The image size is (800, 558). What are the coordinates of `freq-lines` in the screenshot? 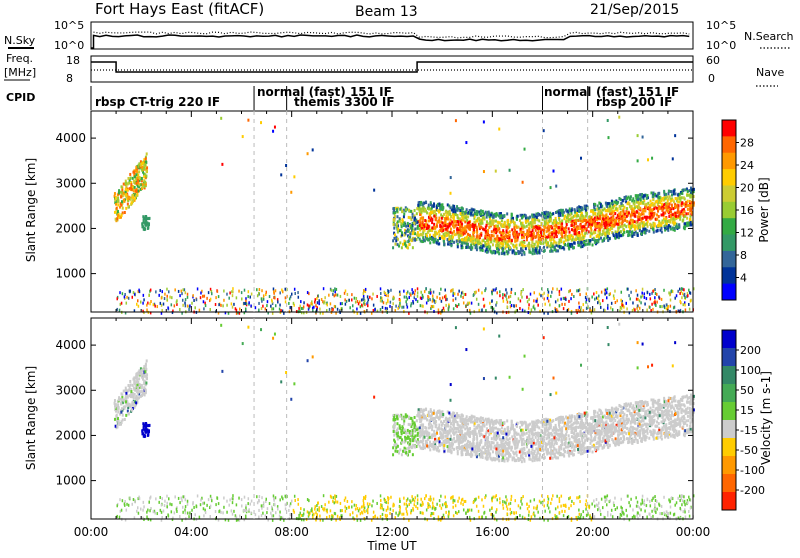 It's located at (392, 67).